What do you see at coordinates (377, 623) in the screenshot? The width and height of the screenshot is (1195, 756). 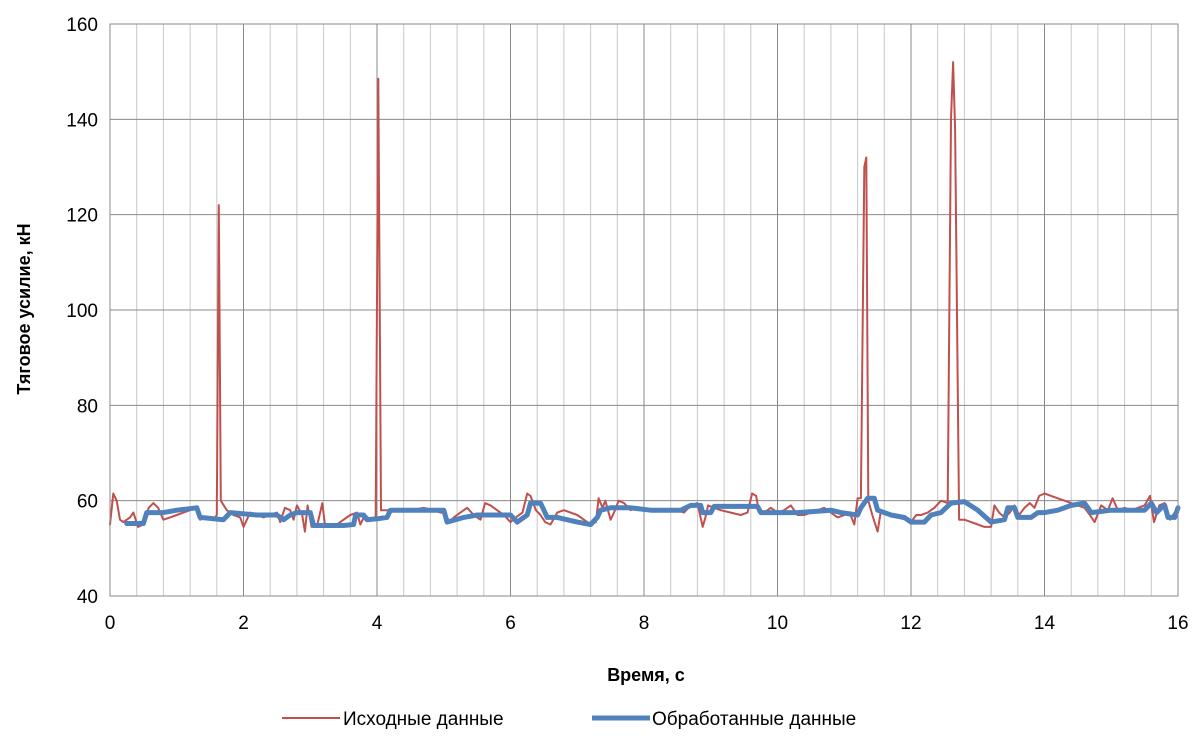 I see `x-tick-label: 4` at bounding box center [377, 623].